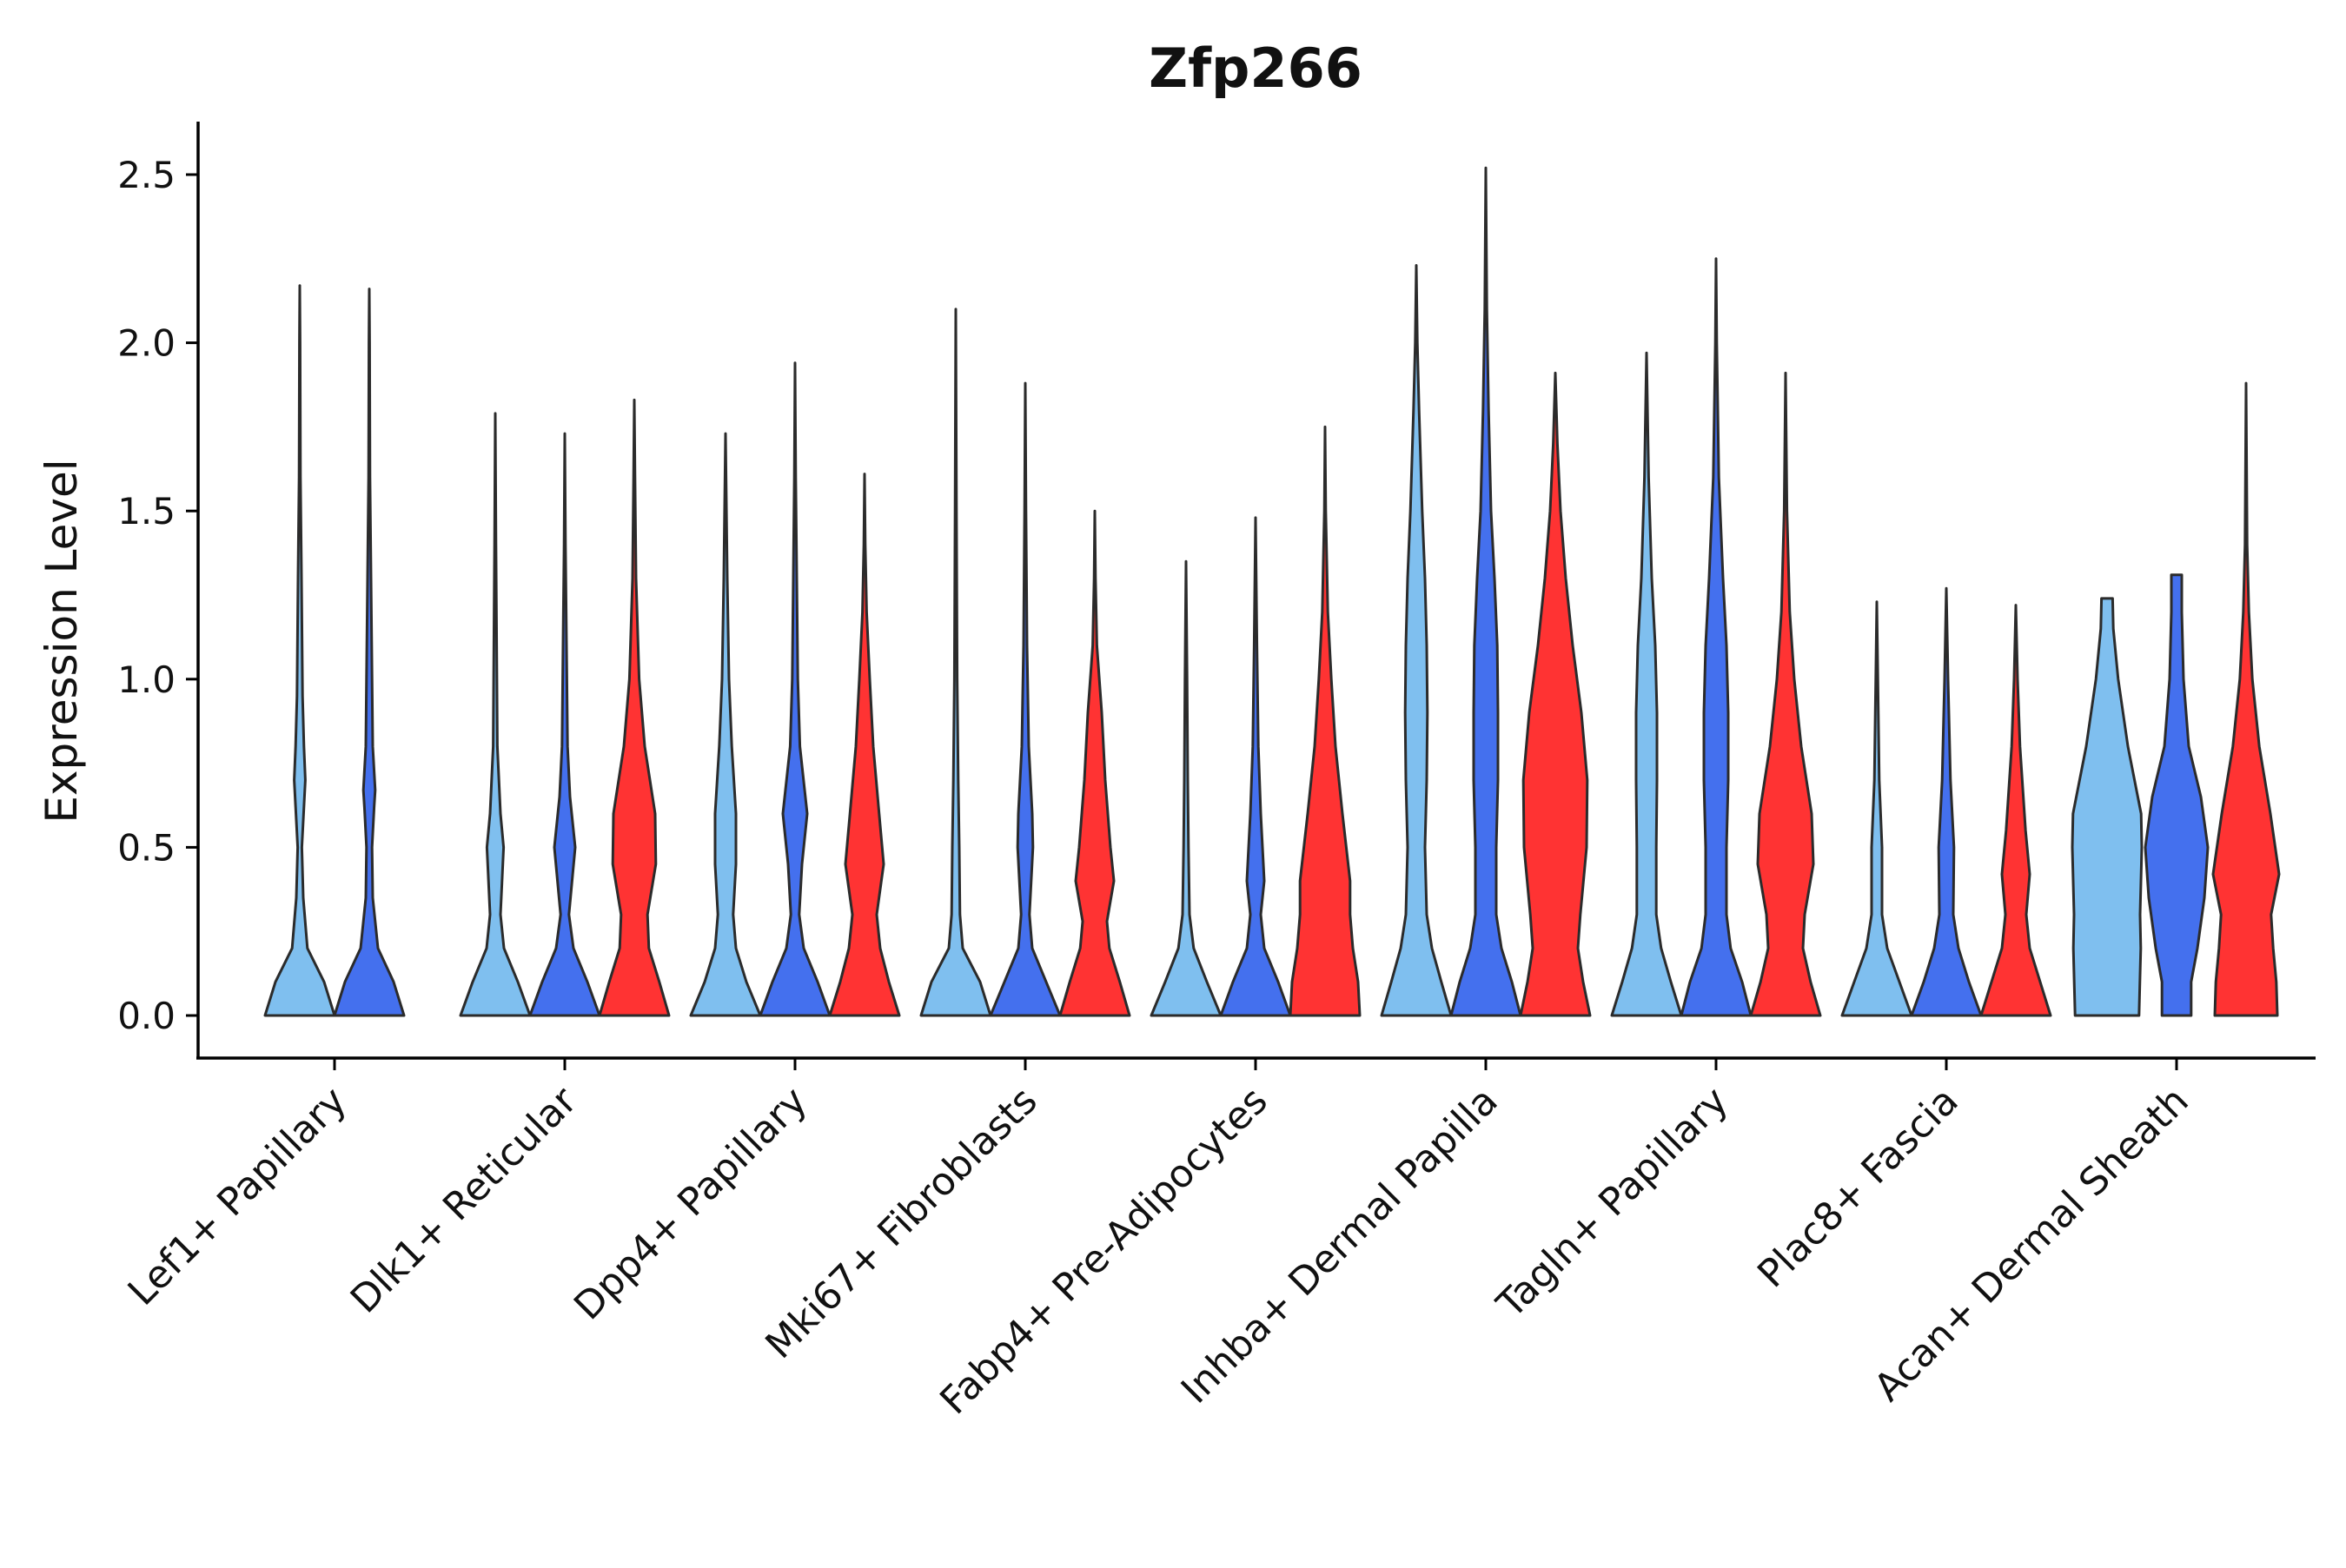 The height and width of the screenshot is (1568, 2346). I want to click on y-axis: 0.0 0.5 1.0 1.5 2.0 2.5, so click(158, 590).